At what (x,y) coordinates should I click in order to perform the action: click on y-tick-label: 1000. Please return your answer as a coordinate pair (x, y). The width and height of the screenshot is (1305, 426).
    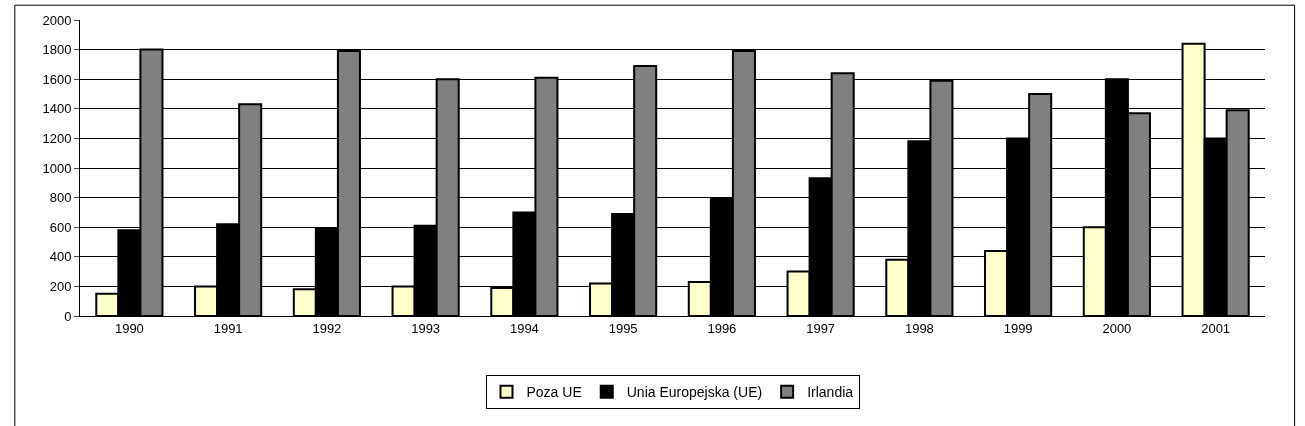
    Looking at the image, I should click on (57, 168).